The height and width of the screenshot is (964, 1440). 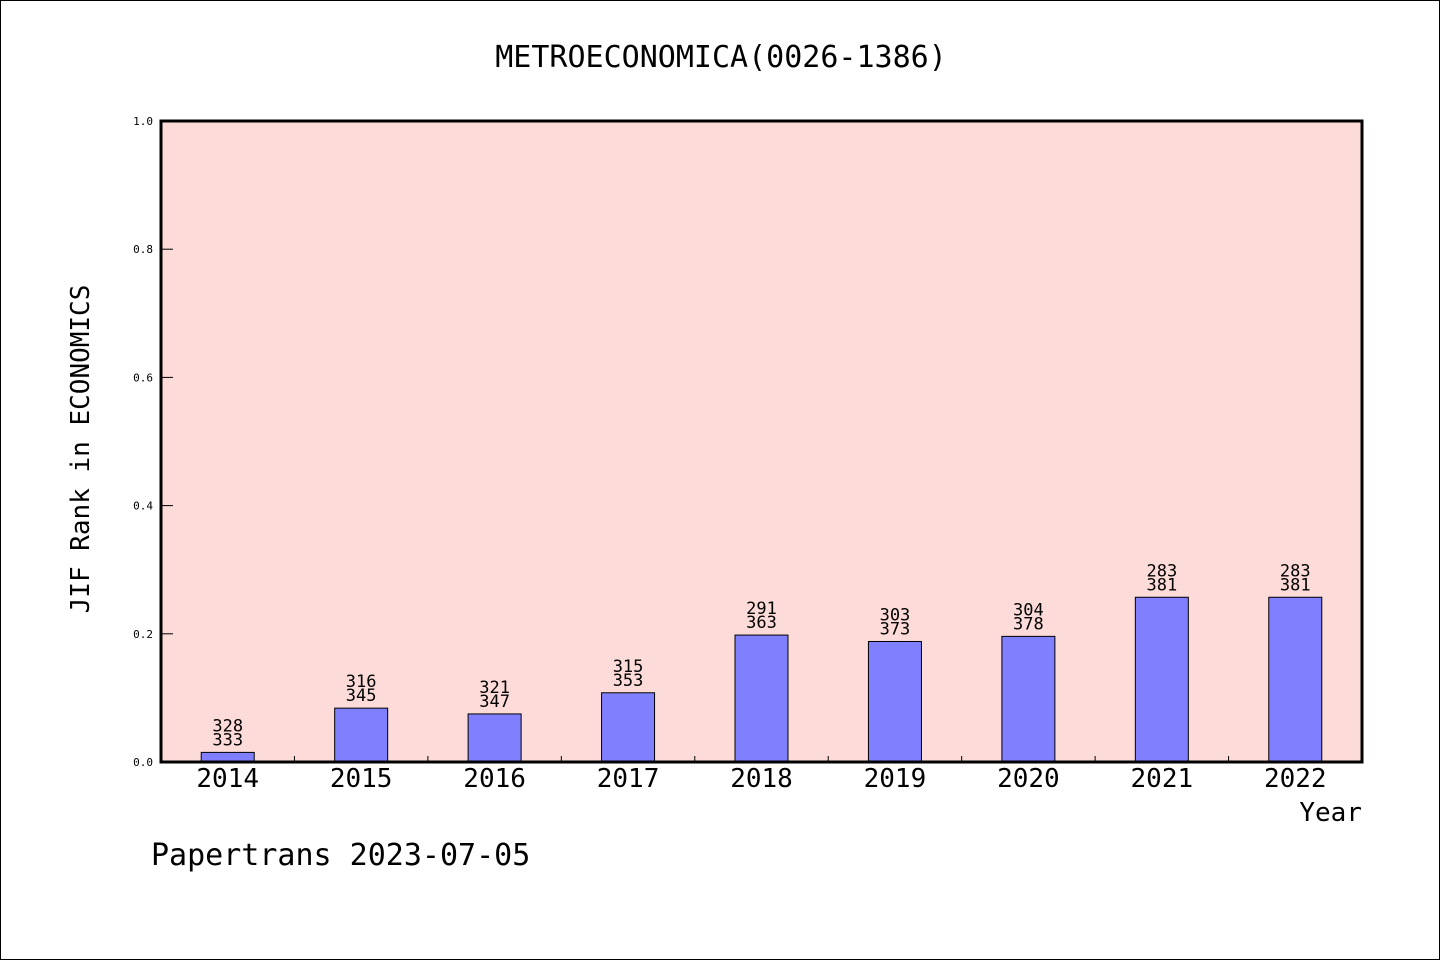 What do you see at coordinates (81, 449) in the screenshot?
I see `y-axis-label: JIF Rank in ECONOMICS` at bounding box center [81, 449].